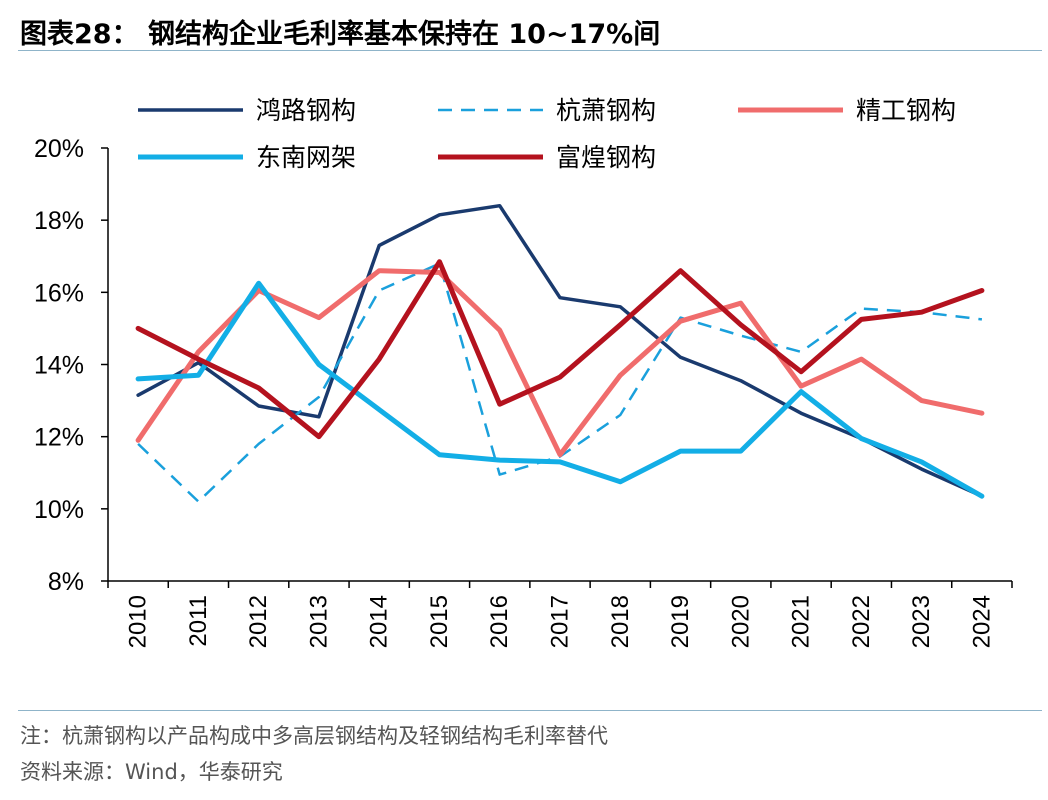  I want to click on y-tick-label: 20%, so click(59, 149).